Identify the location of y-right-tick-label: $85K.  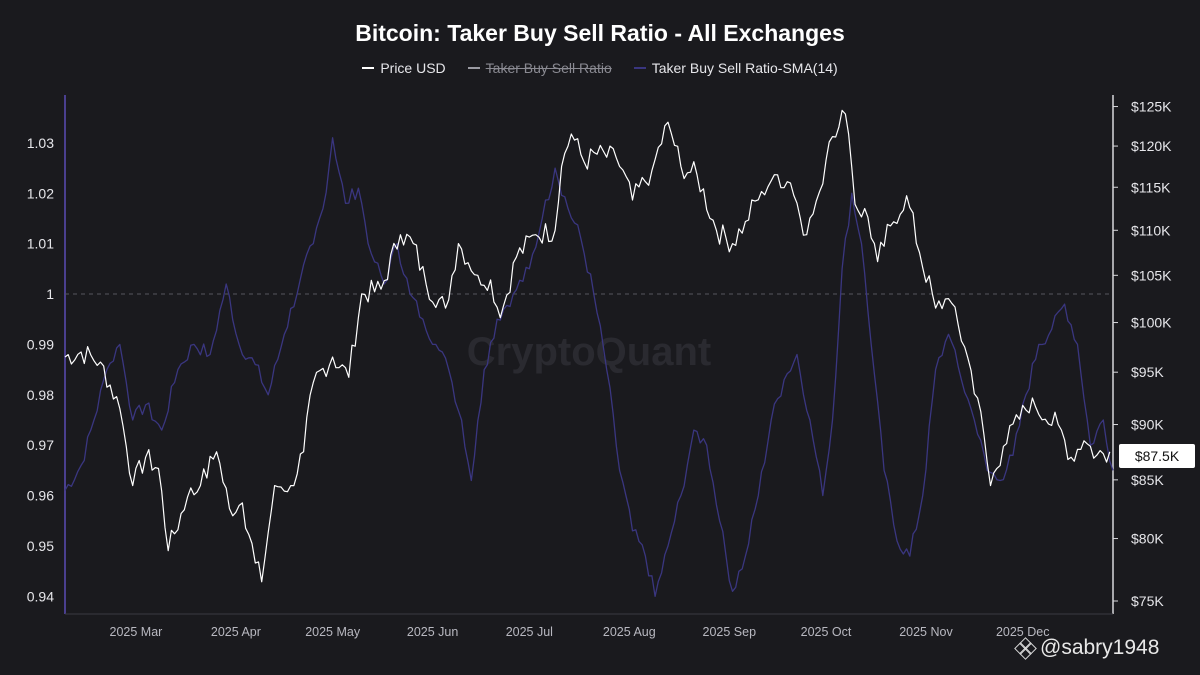
(1147, 480).